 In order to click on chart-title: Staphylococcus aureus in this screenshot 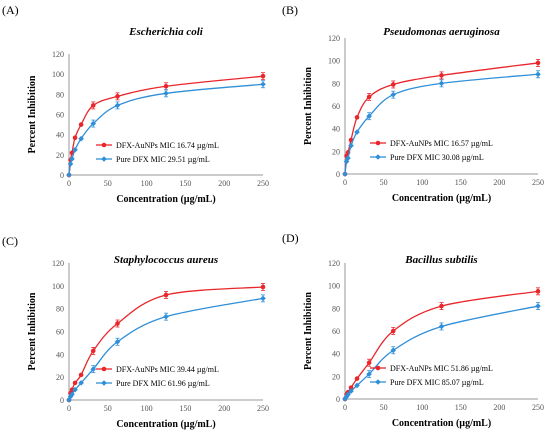, I will do `click(166, 260)`.